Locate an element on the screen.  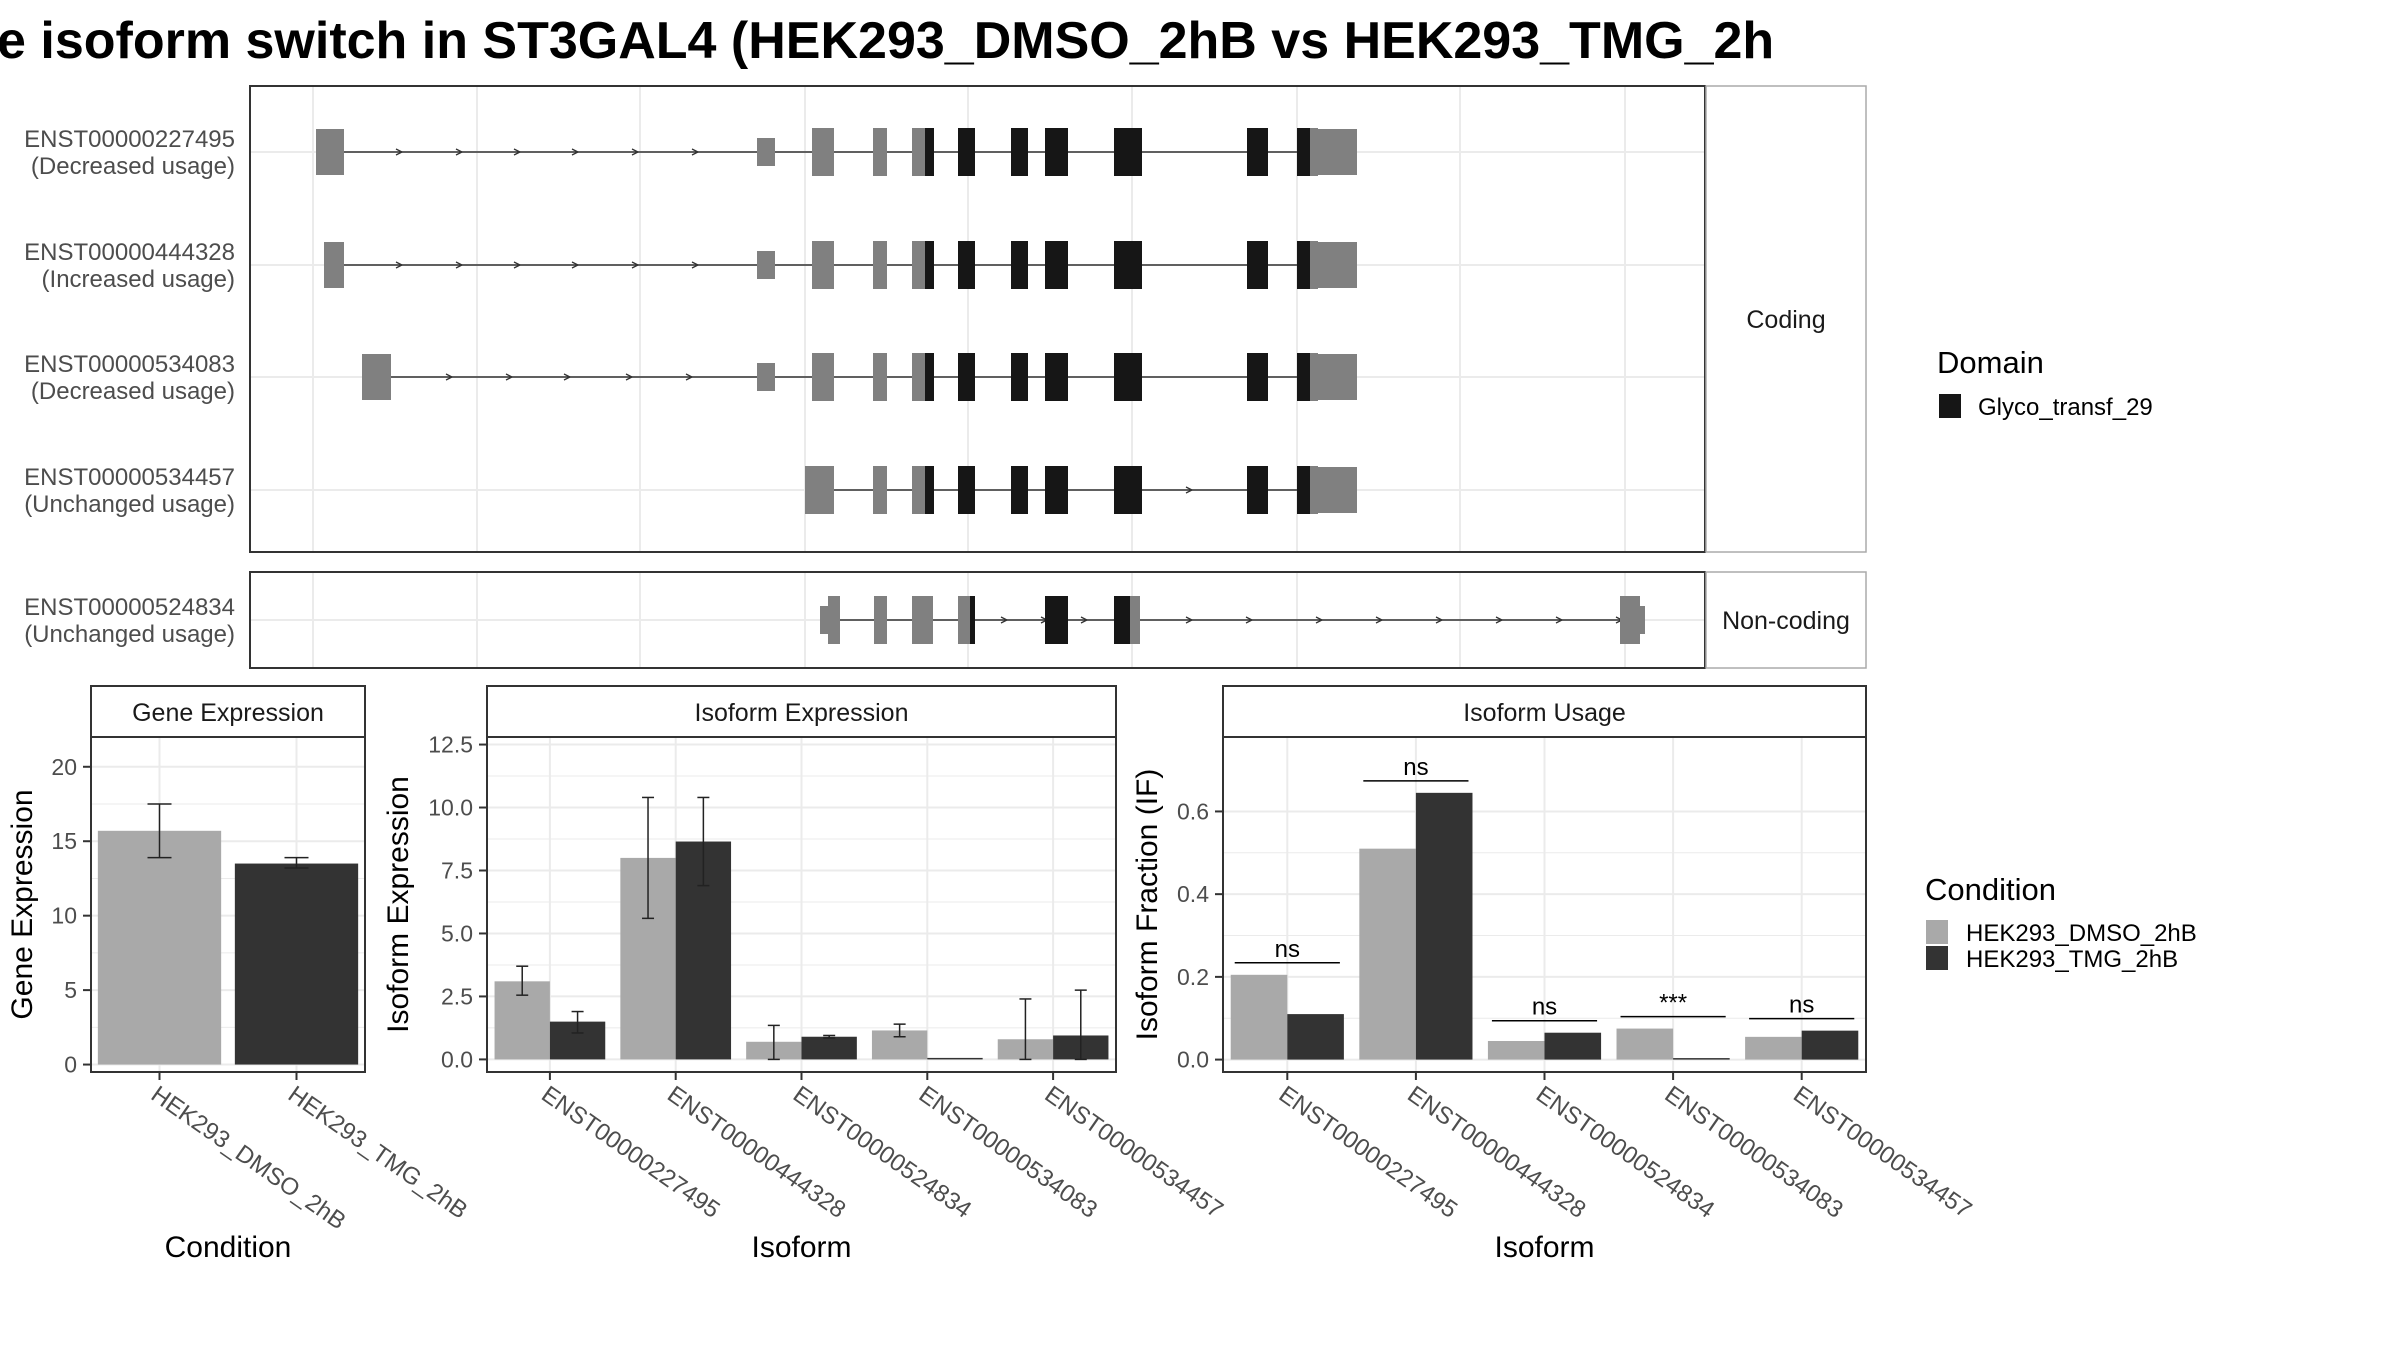
legend-title: Domain is located at coordinates (1990, 362).